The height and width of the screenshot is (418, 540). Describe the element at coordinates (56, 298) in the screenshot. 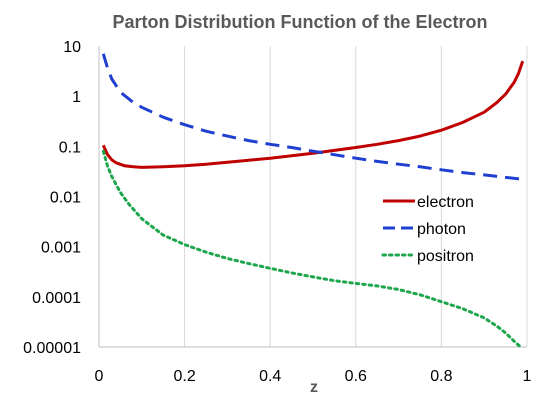

I see `y-tick-label: 0.0001` at that location.